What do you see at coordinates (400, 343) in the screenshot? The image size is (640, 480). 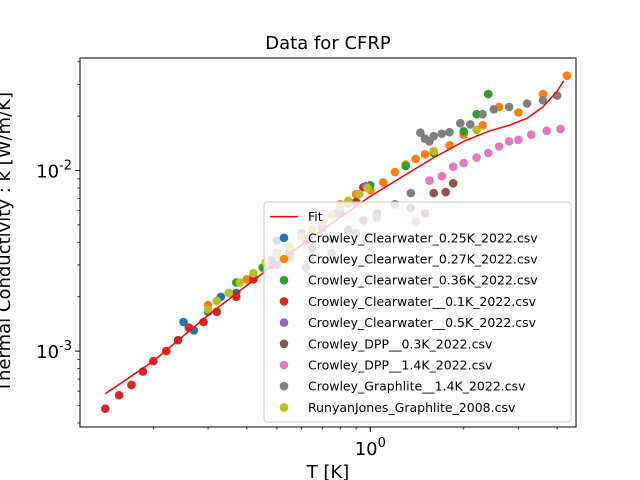 I see `legend-label: Crowley_DPP__0.3K_2022.csv` at bounding box center [400, 343].